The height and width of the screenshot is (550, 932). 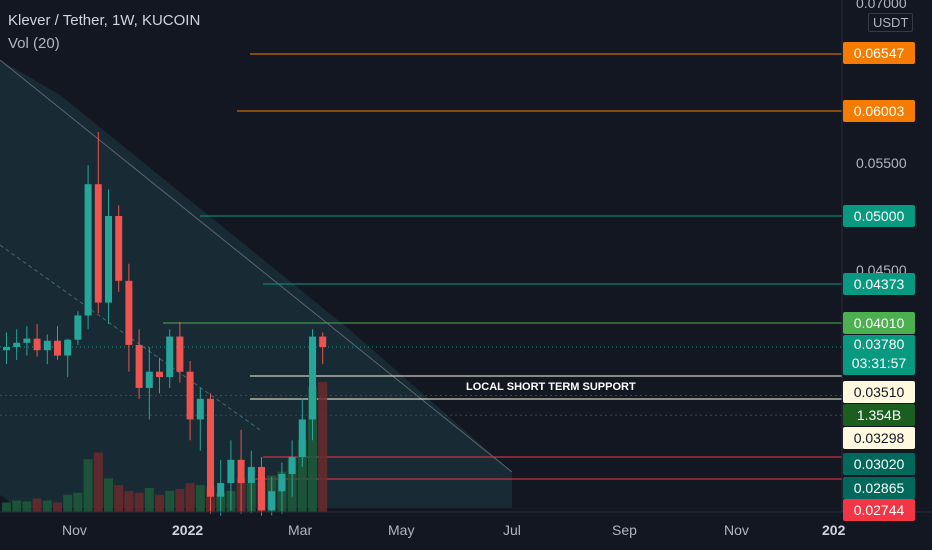 I want to click on price-badge-value: 0.03298, so click(x=879, y=438).